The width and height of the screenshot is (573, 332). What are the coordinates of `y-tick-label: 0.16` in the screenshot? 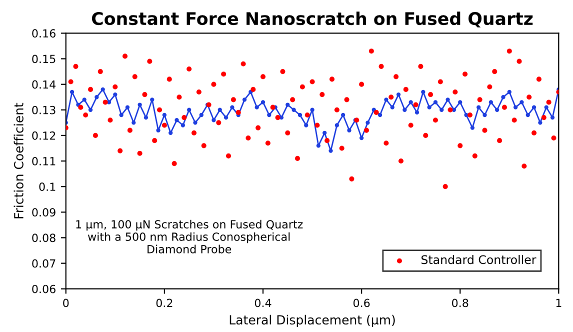 It's located at (44, 33).